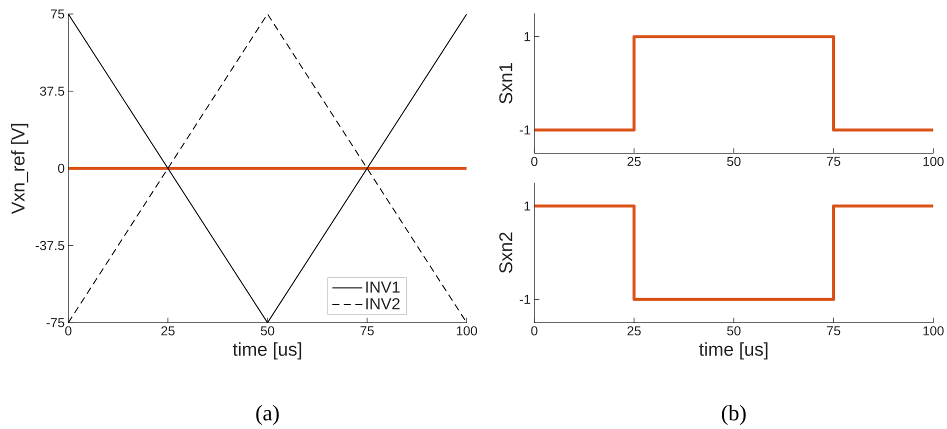  I want to click on y-tick-label: 0, so click(61, 168).